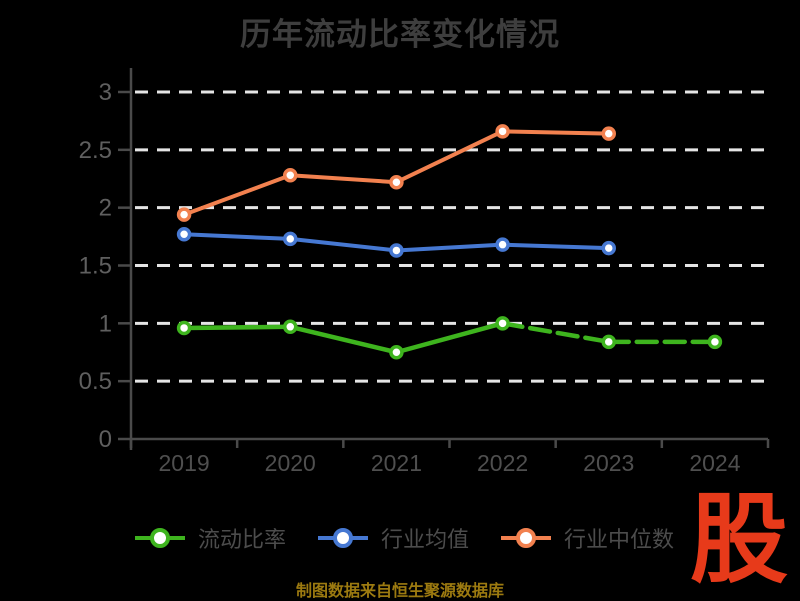 The width and height of the screenshot is (800, 601). What do you see at coordinates (290, 463) in the screenshot?
I see `x-axis-tick-label: 2020` at bounding box center [290, 463].